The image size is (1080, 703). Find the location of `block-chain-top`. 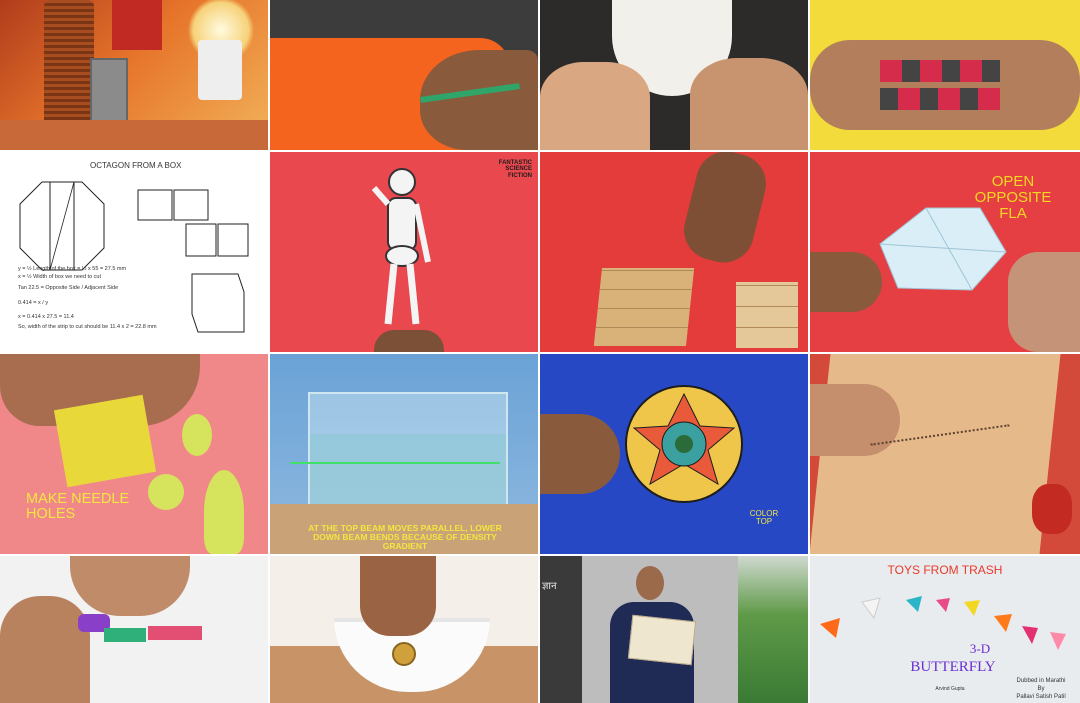

block-chain-top is located at coordinates (940, 71).